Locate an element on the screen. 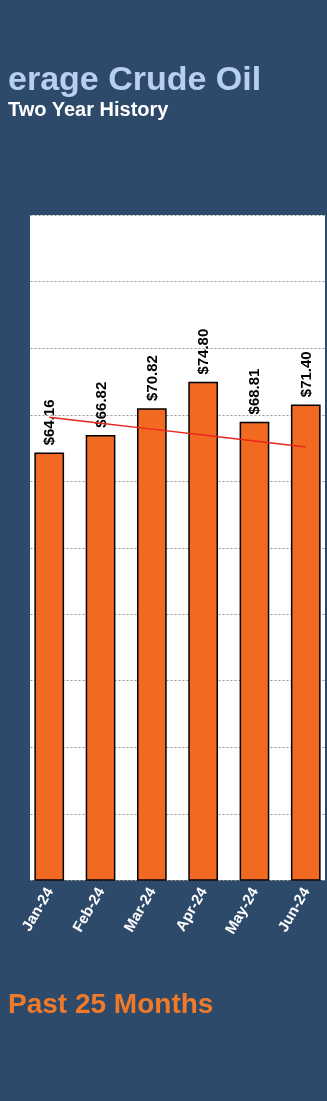 The height and width of the screenshot is (1101, 327). data-label: $71.40 is located at coordinates (305, 374).